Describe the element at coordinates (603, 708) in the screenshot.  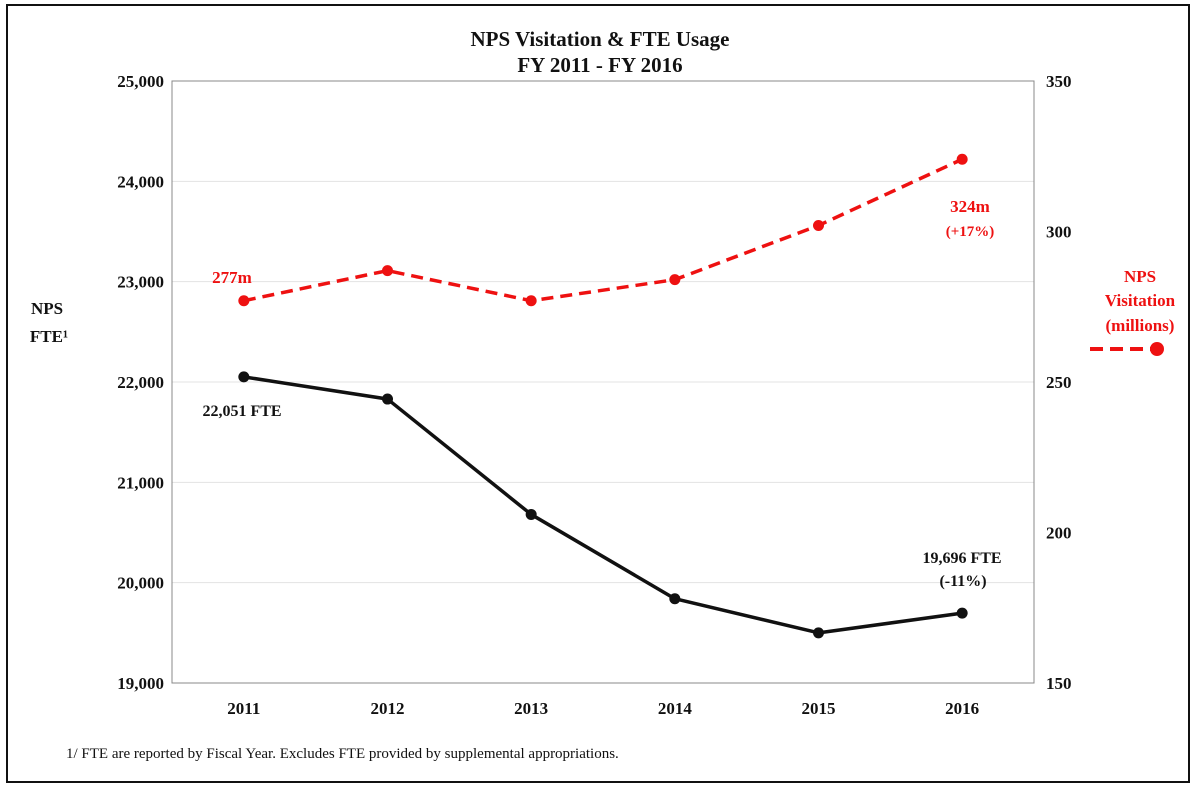
I see `x-axis-ticks: 2011 2012 2013 2014 2015 2016` at that location.